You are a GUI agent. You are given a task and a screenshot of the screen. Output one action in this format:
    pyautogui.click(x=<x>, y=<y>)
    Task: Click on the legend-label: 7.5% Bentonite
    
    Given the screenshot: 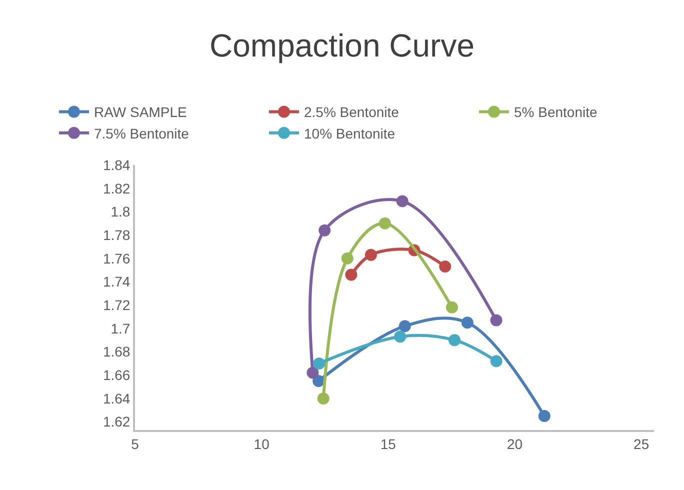 What is the action you would take?
    pyautogui.click(x=142, y=133)
    